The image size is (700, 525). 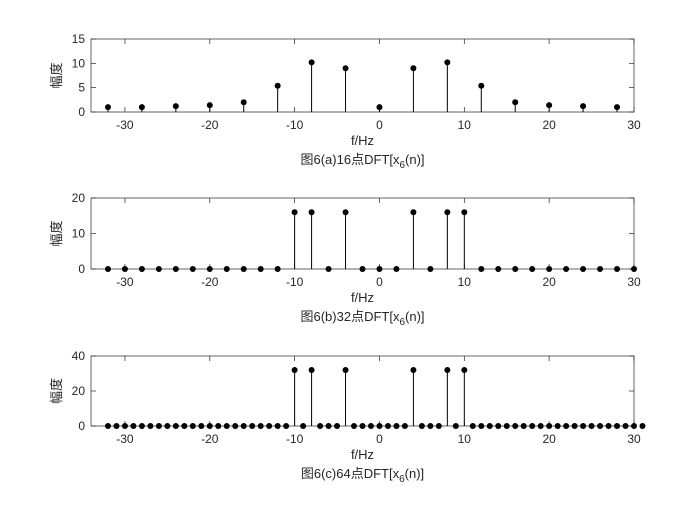 I want to click on y-tick-label: 20, so click(x=79, y=391).